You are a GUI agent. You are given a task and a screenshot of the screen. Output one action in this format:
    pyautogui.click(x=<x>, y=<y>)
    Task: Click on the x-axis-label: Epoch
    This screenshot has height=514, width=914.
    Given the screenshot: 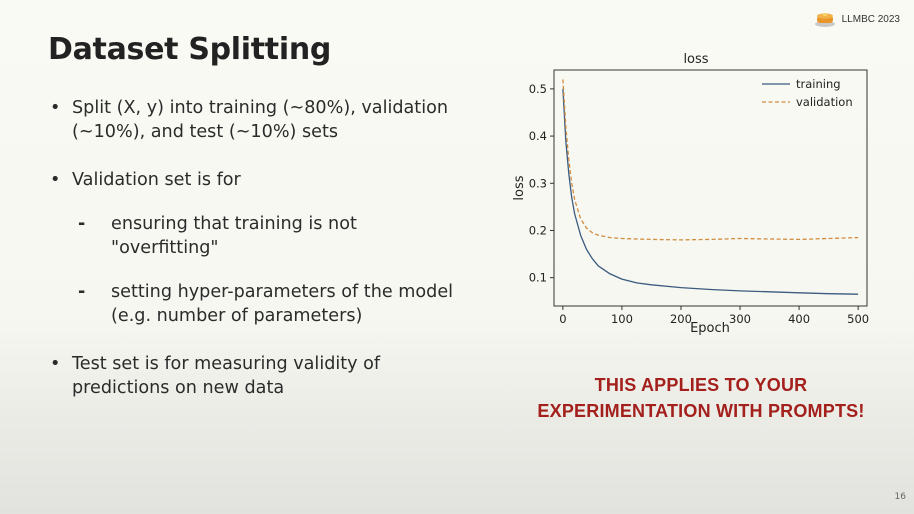 What is the action you would take?
    pyautogui.click(x=710, y=328)
    